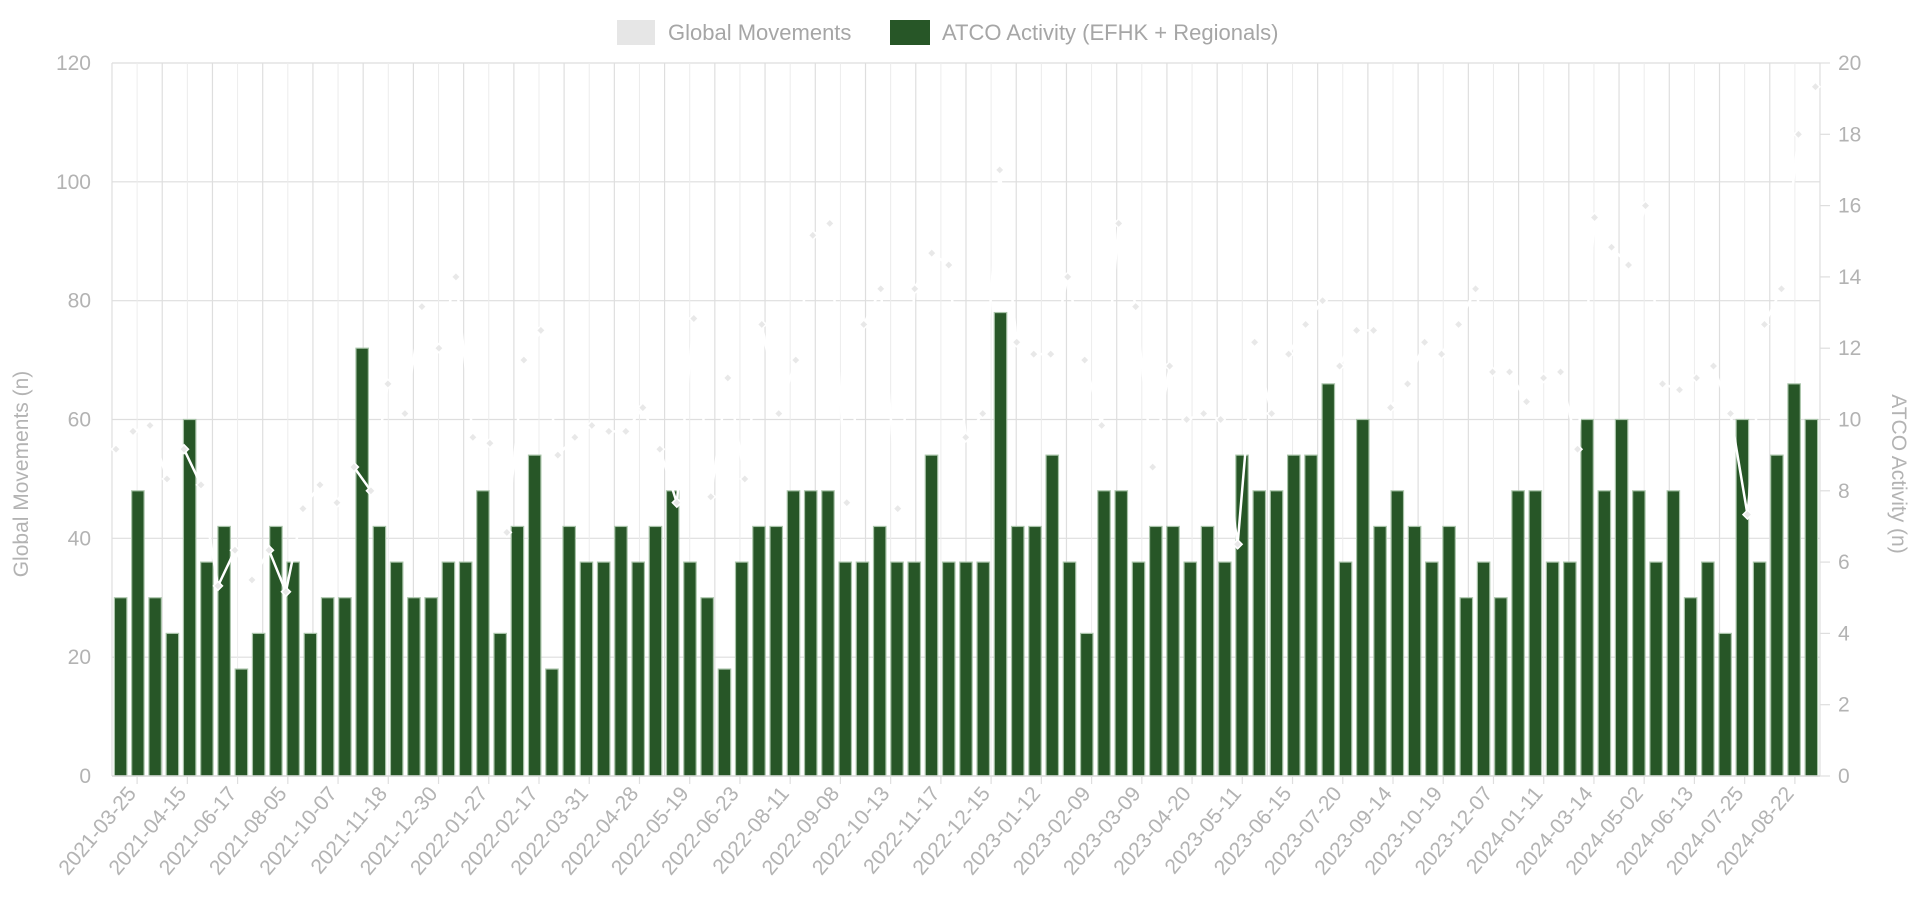 This screenshot has width=1920, height=920. Describe the element at coordinates (1849, 206) in the screenshot. I see `y-right-tick-label: 16` at that location.